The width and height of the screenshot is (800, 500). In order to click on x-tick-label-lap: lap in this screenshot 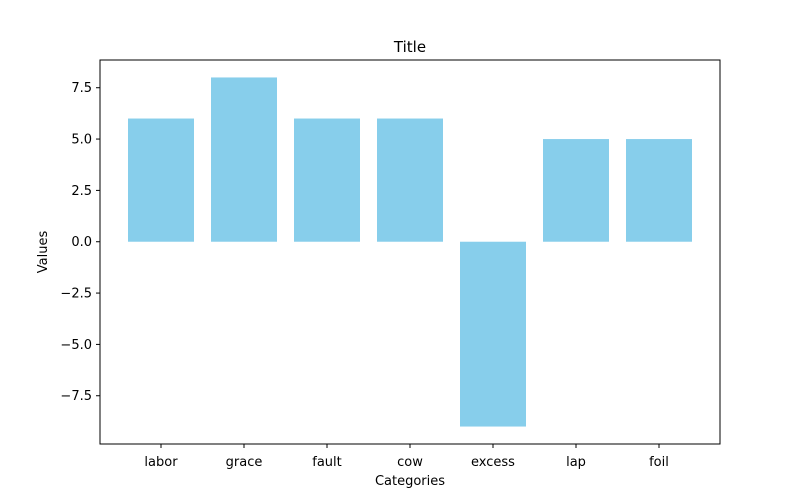, I will do `click(576, 462)`.